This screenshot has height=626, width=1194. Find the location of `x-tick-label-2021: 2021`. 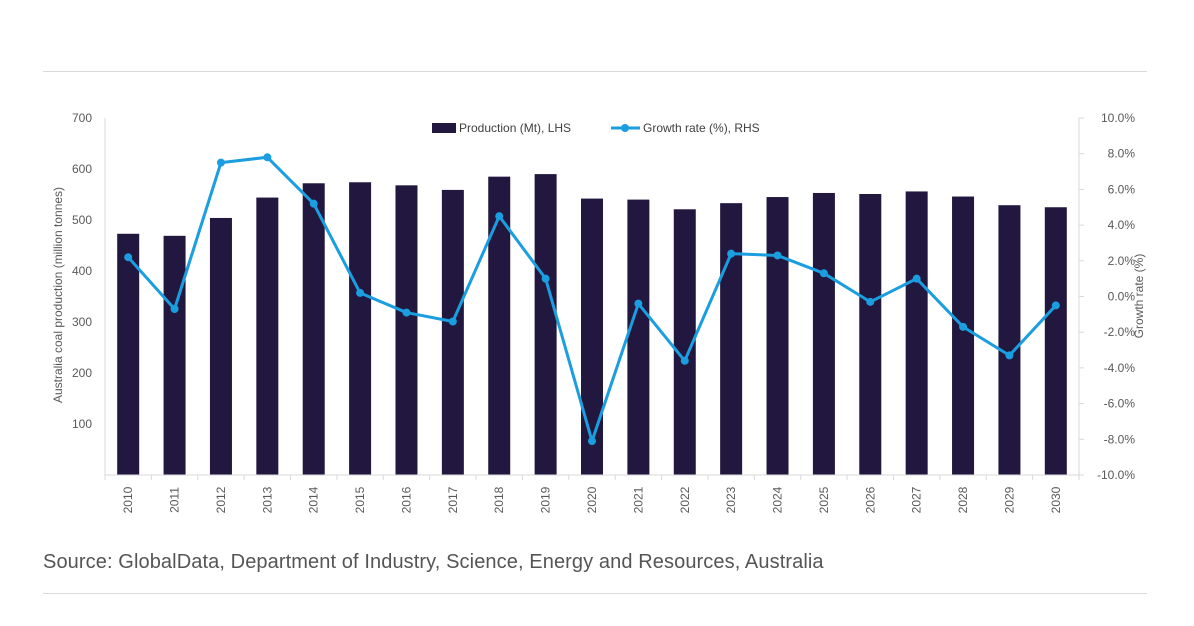

x-tick-label-2021: 2021 is located at coordinates (638, 499).